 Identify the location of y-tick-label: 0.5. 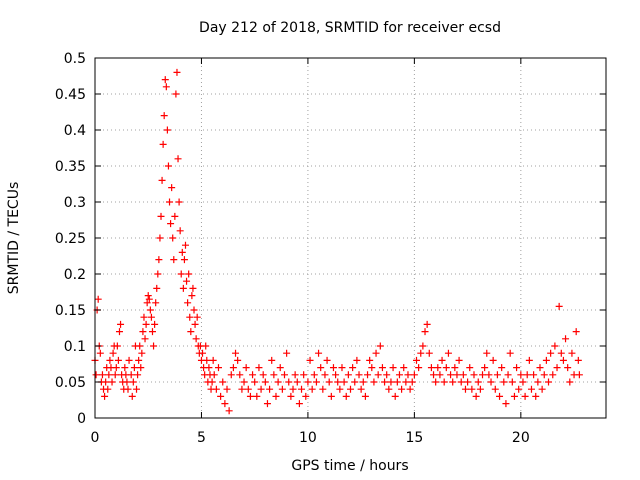
(75, 59).